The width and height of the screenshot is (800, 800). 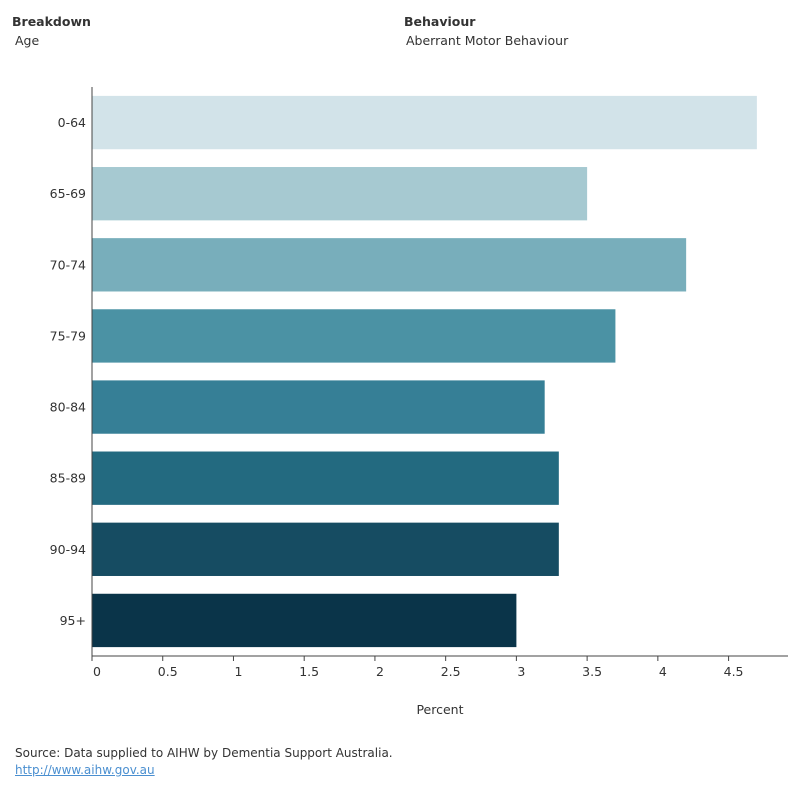 I want to click on x-axis-title: Percent, so click(x=439, y=709).